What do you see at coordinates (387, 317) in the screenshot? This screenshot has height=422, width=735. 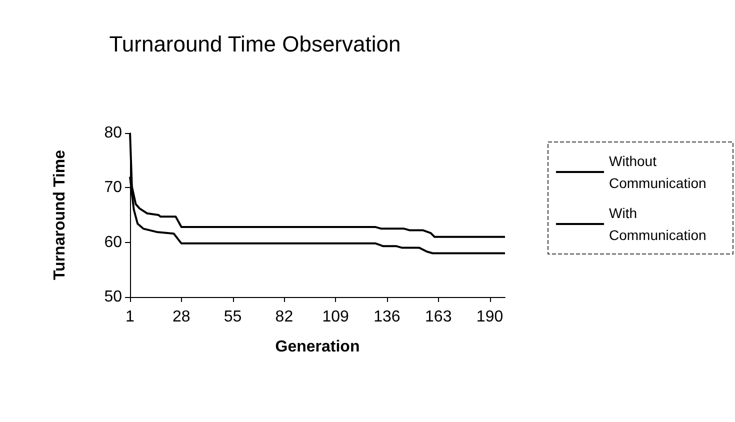 I see `x-tick-label: 136` at bounding box center [387, 317].